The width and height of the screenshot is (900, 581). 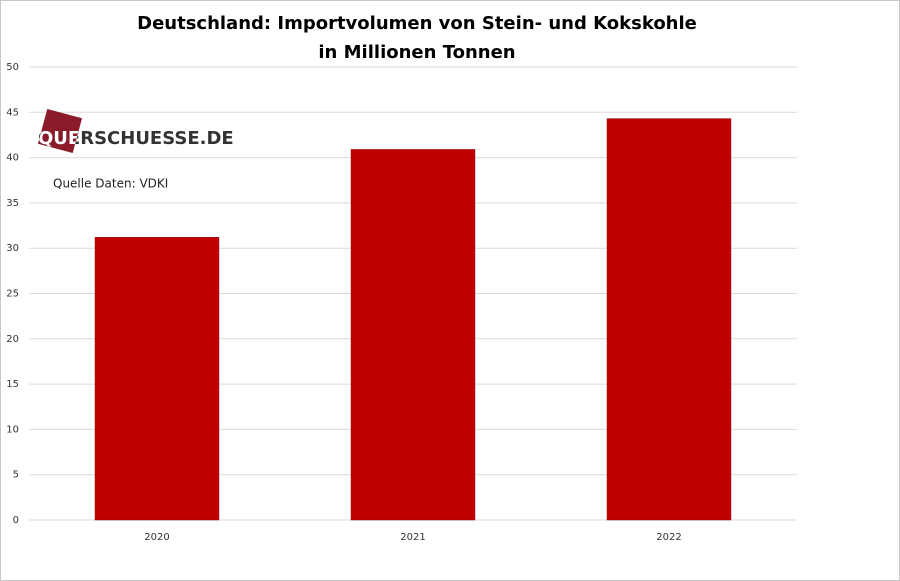 I want to click on y-tick-label: 45, so click(x=12, y=112).